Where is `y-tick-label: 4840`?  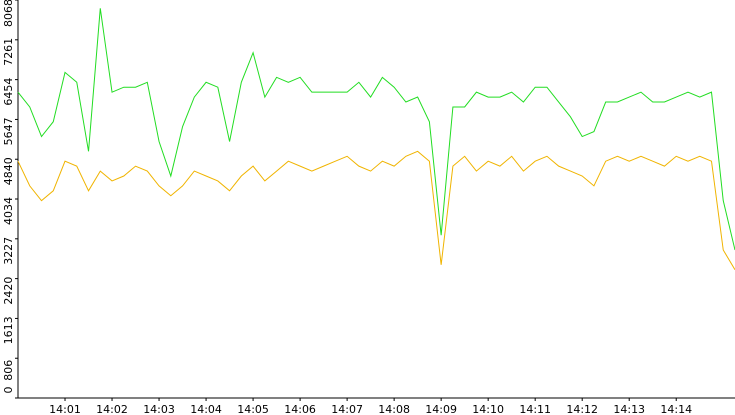
y-tick-label: 4840 is located at coordinates (8, 171).